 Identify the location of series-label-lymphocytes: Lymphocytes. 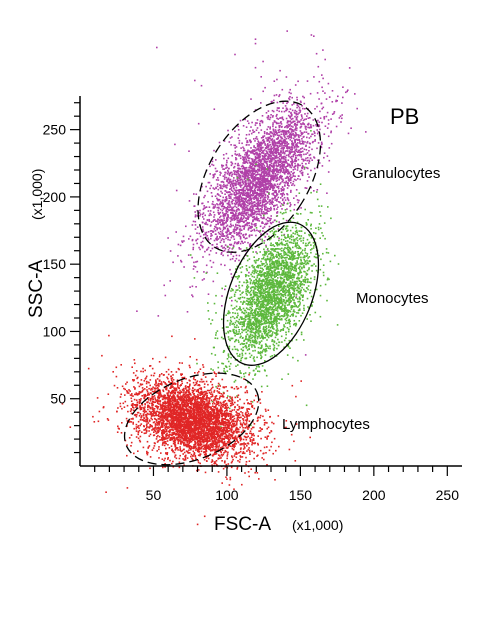
(326, 424).